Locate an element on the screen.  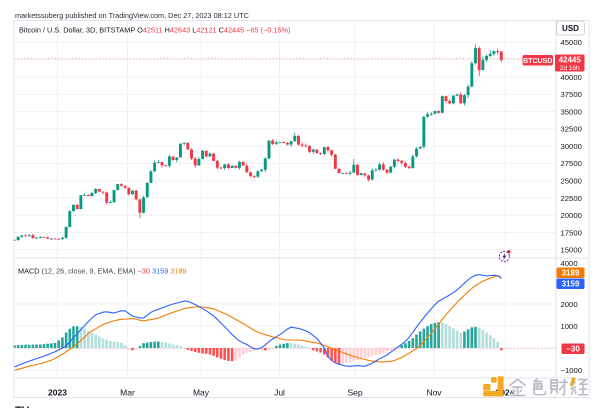
svg-text: 20000 is located at coordinates (571, 215).